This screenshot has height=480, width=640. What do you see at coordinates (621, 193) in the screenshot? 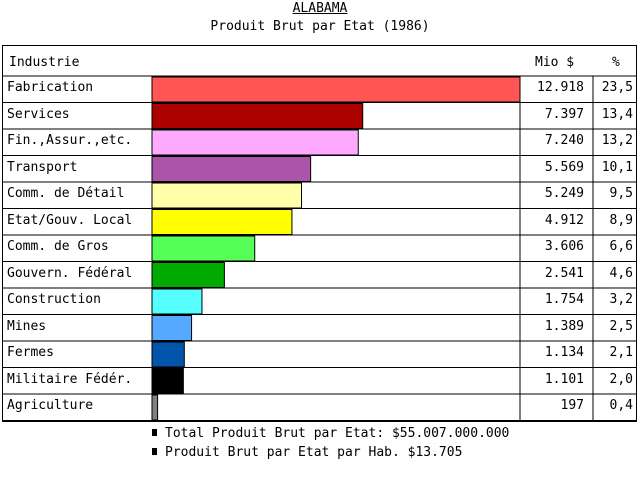
I see `row-percent: 9,5` at bounding box center [621, 193].